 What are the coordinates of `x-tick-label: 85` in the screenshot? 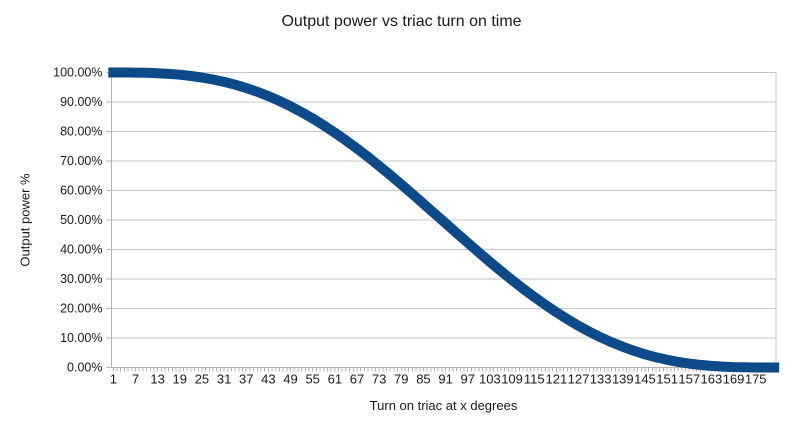 It's located at (423, 379).